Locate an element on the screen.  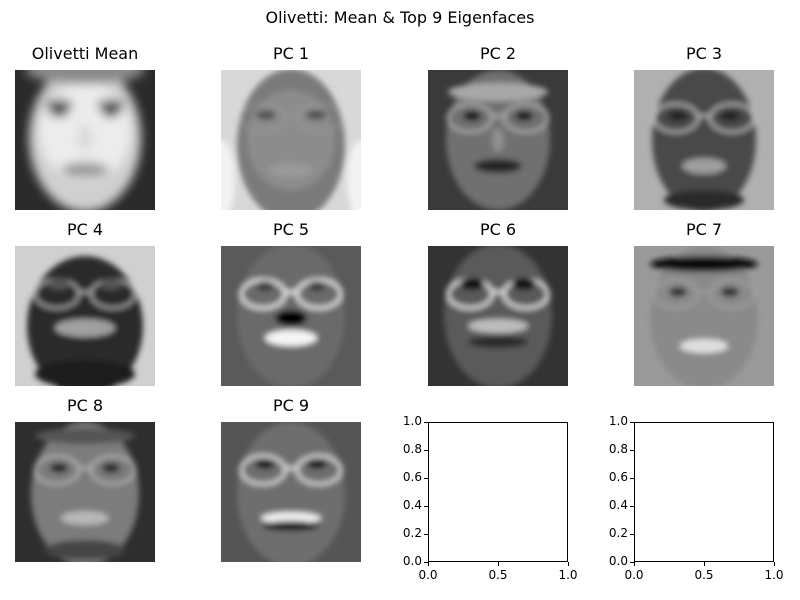
eigenface-panel: PC 5 is located at coordinates (291, 303).